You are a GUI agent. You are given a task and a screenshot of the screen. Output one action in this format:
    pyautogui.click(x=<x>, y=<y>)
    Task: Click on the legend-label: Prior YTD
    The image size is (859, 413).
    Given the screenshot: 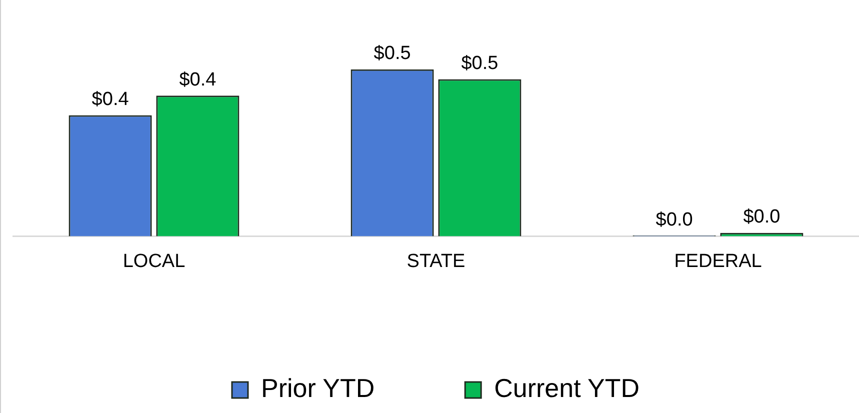 What is the action you would take?
    pyautogui.click(x=317, y=388)
    